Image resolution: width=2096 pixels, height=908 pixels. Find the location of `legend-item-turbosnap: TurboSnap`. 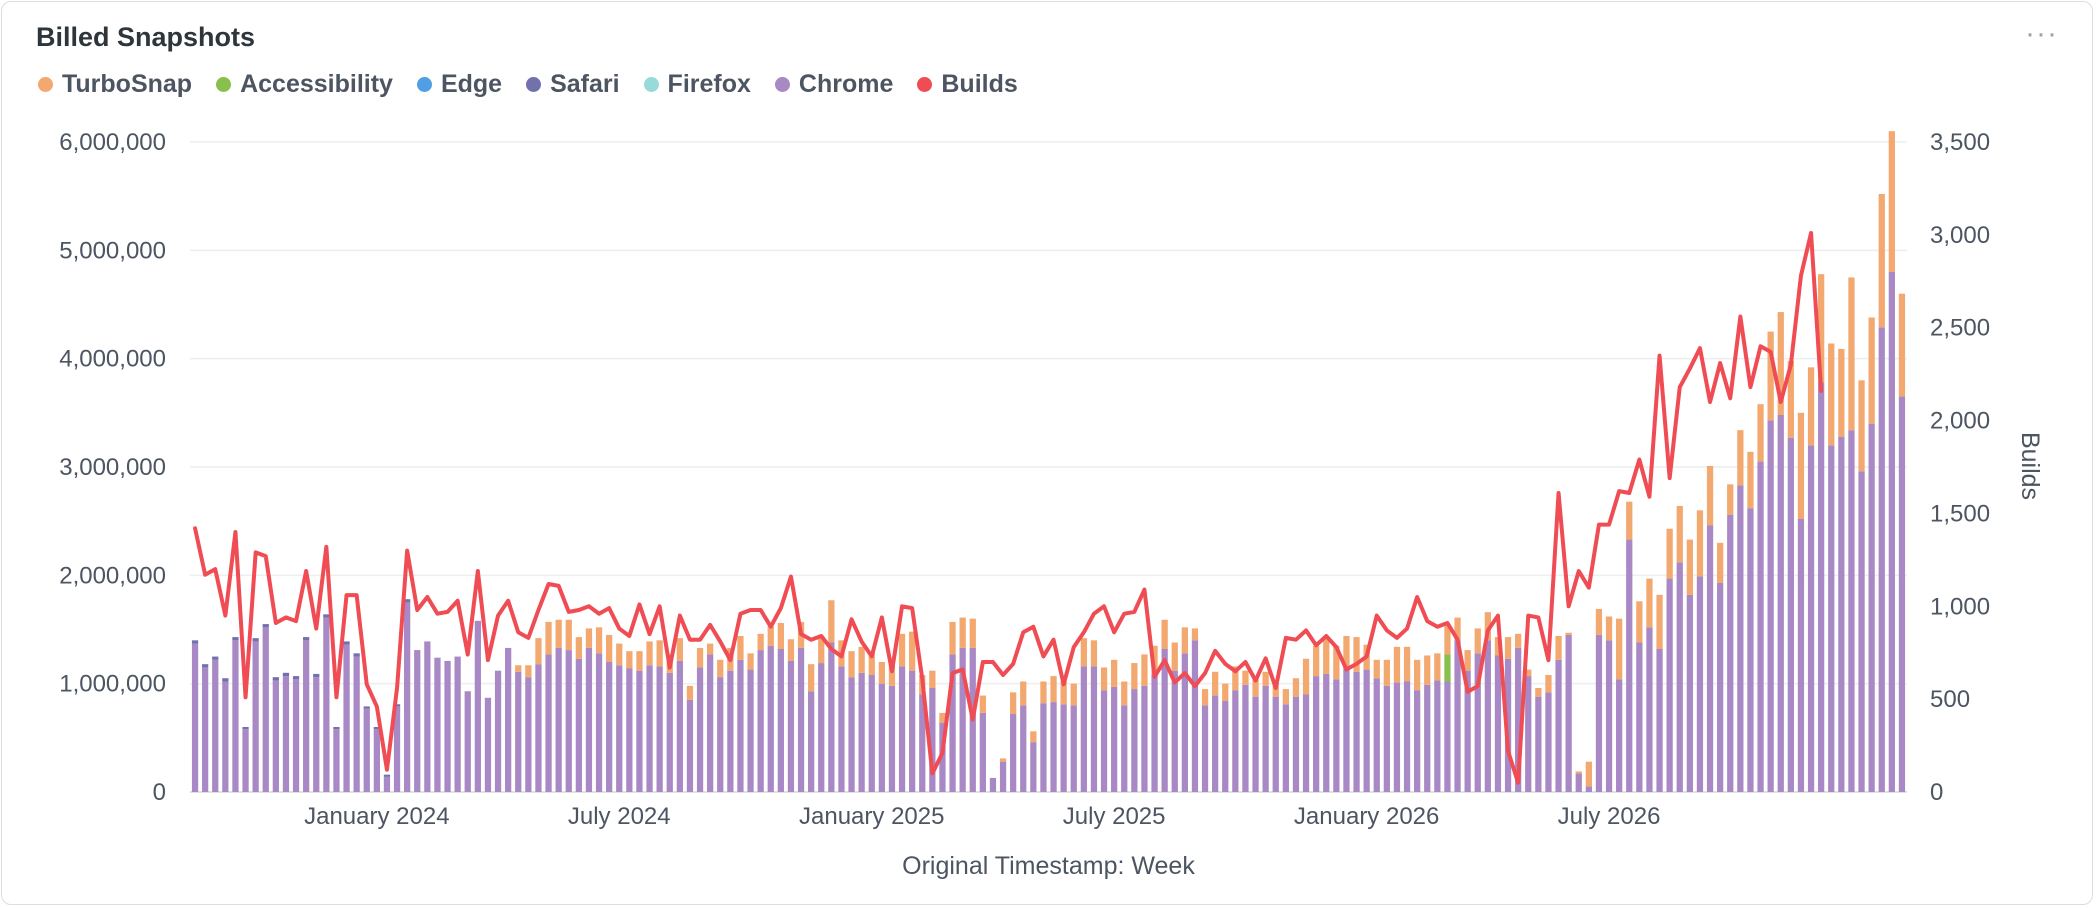

legend-item-turbosnap: TurboSnap is located at coordinates (115, 84).